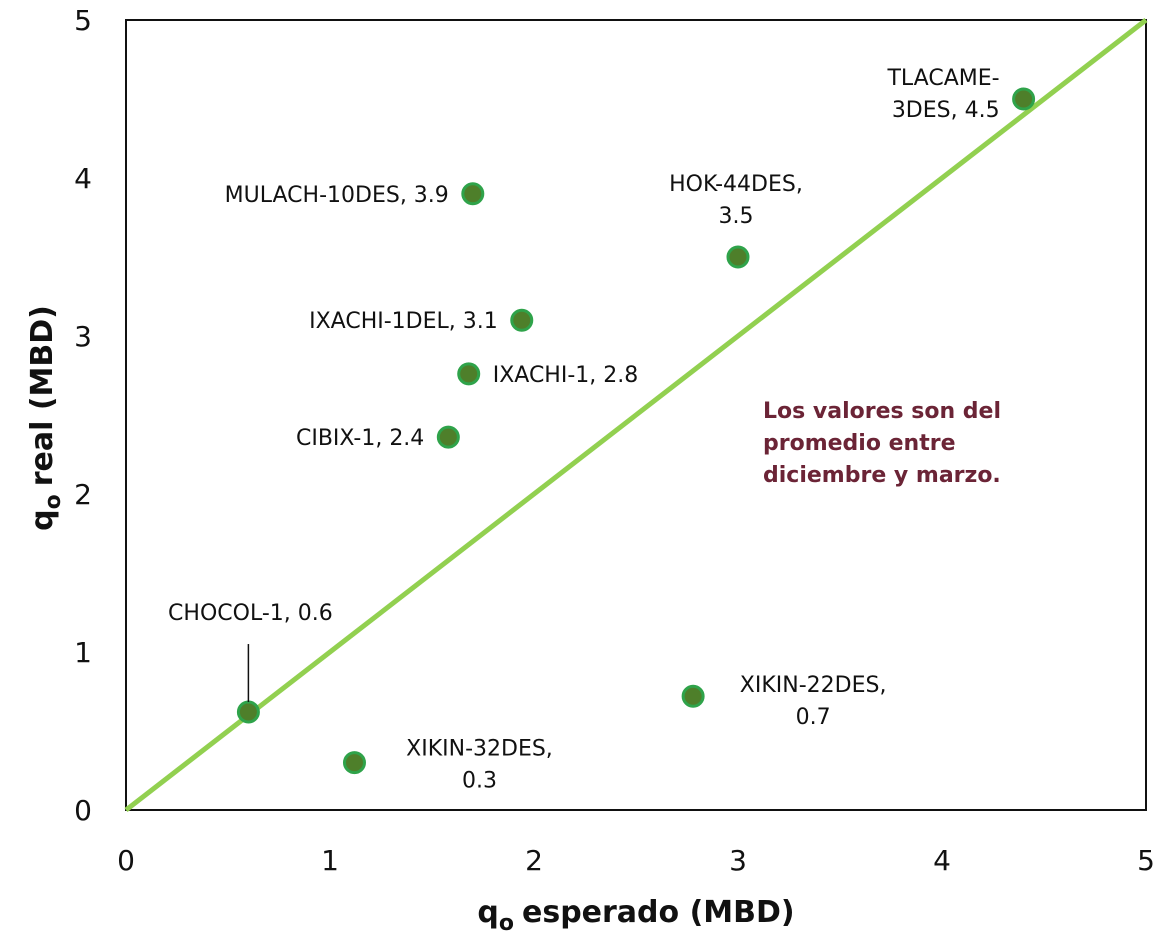 The image size is (1175, 935). What do you see at coordinates (738, 860) in the screenshot?
I see `x-tick-label: 3` at bounding box center [738, 860].